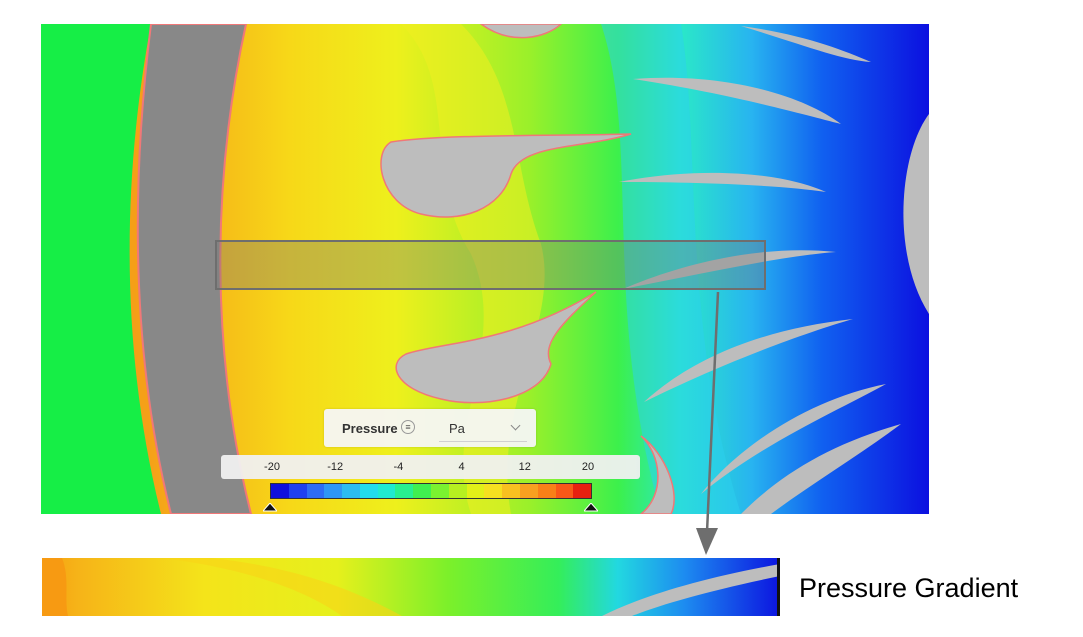 The height and width of the screenshot is (637, 1083). I want to click on strip-edge, so click(778, 587).